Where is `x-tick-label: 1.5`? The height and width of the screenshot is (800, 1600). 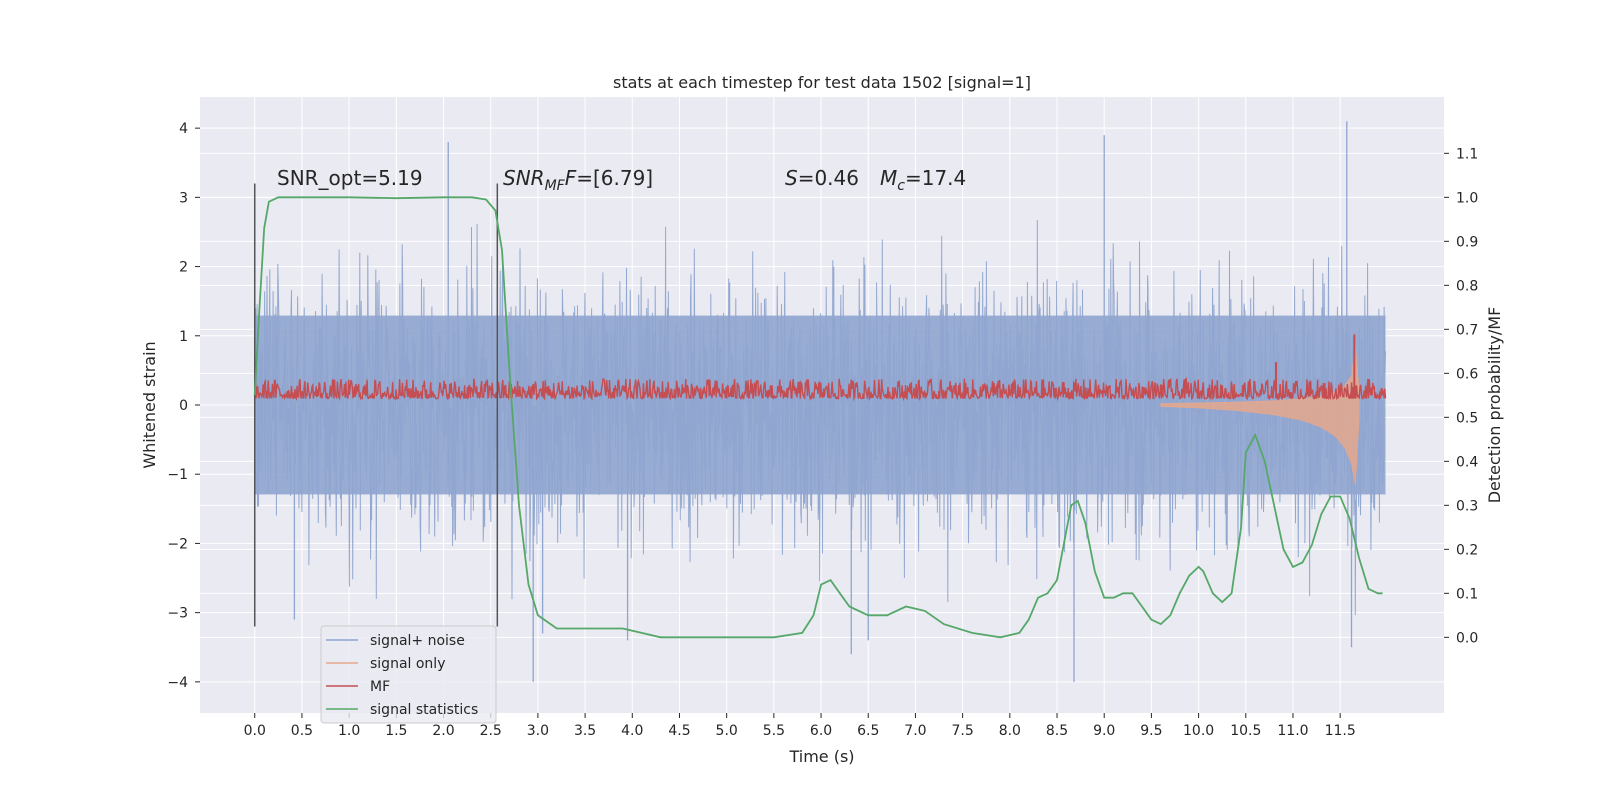
x-tick-label: 1.5 is located at coordinates (396, 731).